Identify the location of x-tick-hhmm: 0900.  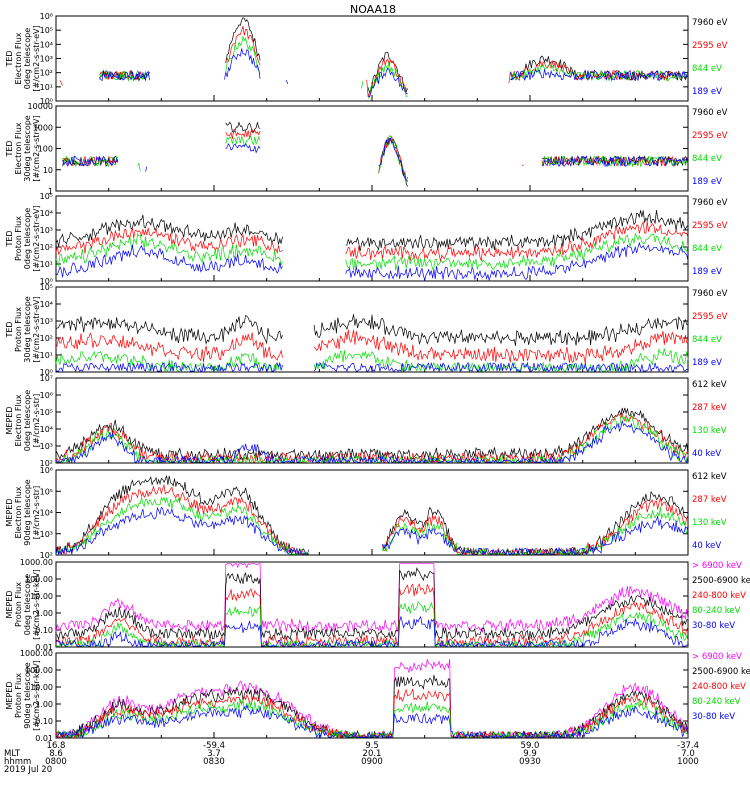
(372, 762).